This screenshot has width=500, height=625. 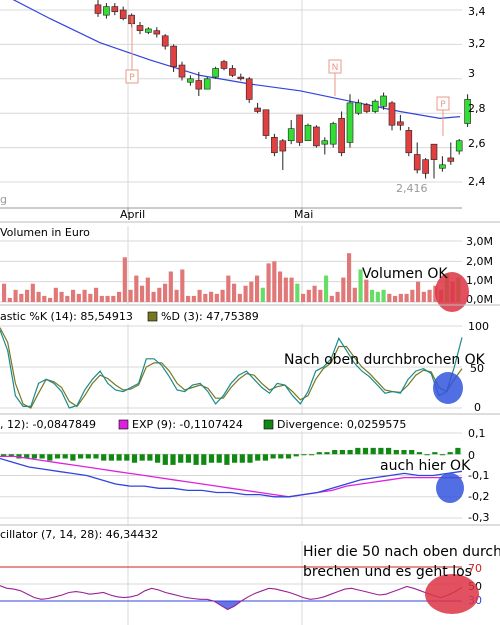 I want to click on volume-tick: 1,0M, so click(x=479, y=280).